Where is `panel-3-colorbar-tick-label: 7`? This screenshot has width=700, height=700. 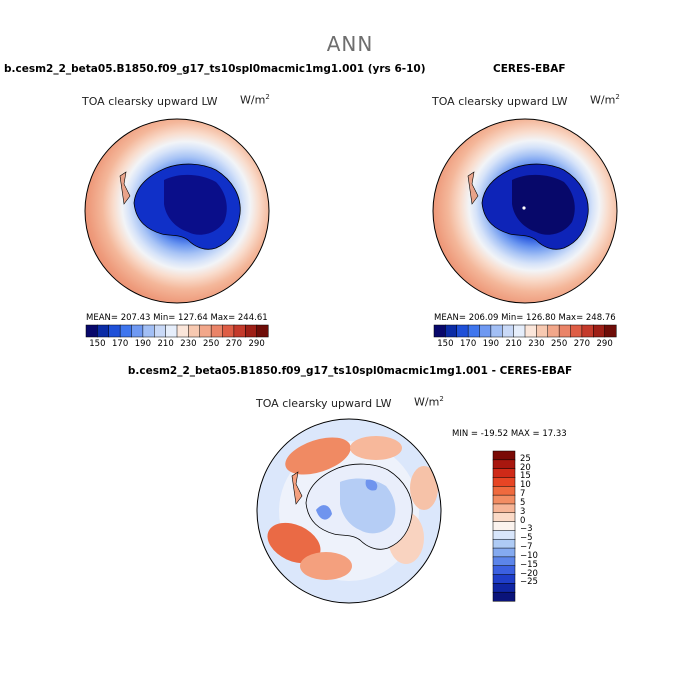 panel-3-colorbar-tick-label: 7 is located at coordinates (523, 494).